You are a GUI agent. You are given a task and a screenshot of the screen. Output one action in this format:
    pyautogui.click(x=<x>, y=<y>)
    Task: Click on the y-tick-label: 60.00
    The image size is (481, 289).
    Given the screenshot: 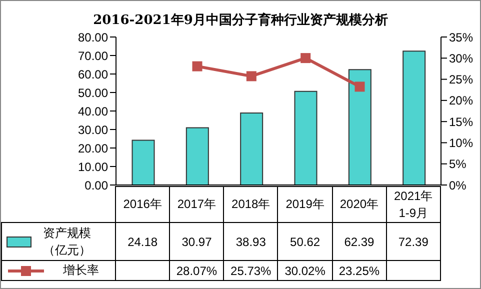 What is the action you would take?
    pyautogui.click(x=93, y=74)
    